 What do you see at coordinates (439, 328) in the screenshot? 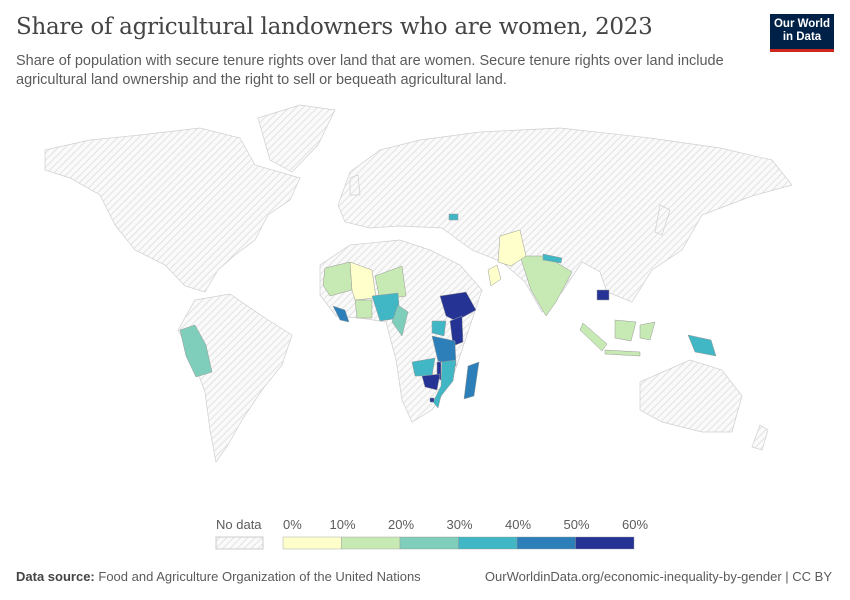
I see `country-uganda` at bounding box center [439, 328].